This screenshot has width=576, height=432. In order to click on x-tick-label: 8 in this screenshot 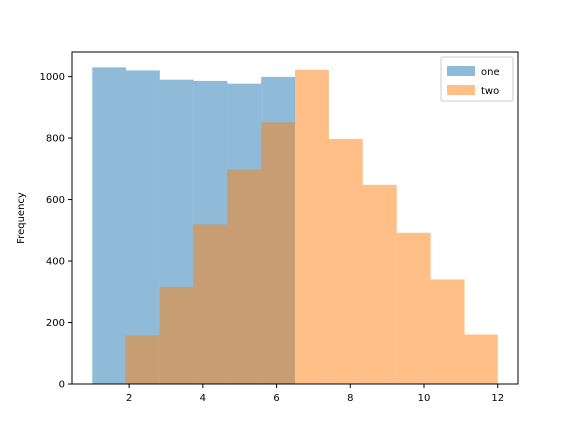, I will do `click(350, 398)`.